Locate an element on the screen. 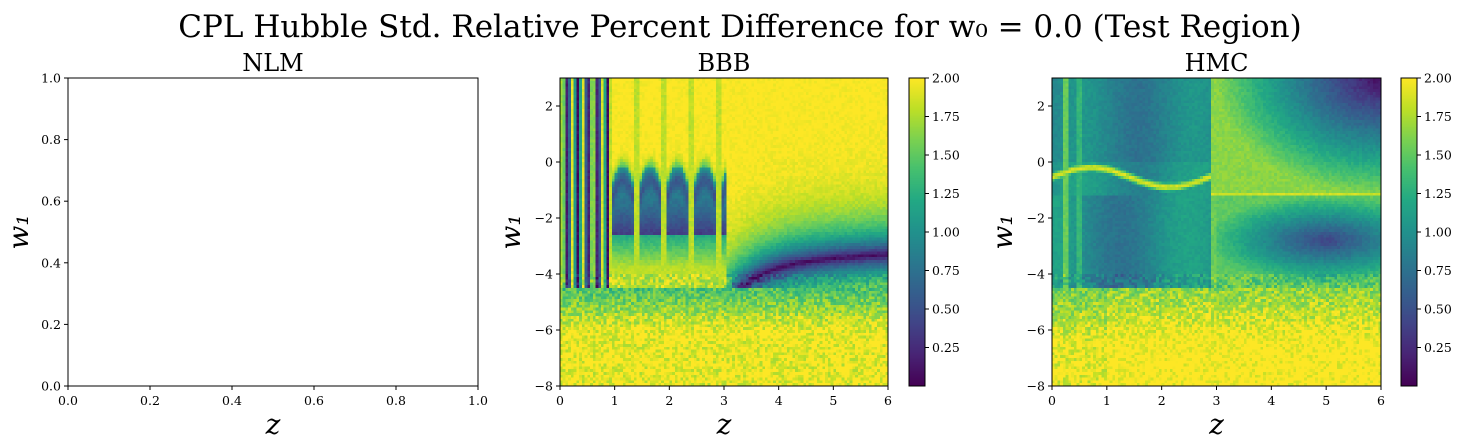 This screenshot has height=448, width=1460. y-tick-label: 0.0 is located at coordinates (51, 386).